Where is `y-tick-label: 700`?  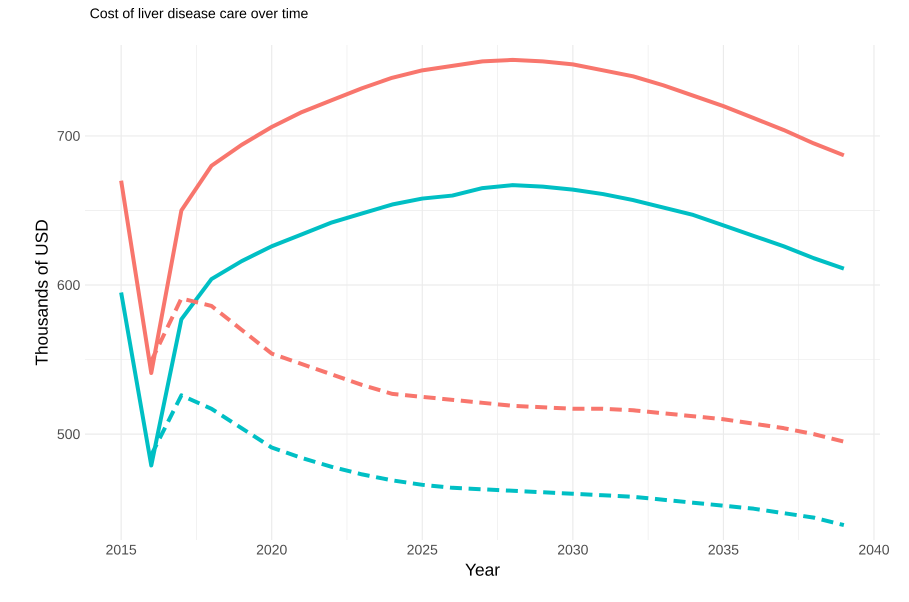
y-tick-label: 700 is located at coordinates (69, 135).